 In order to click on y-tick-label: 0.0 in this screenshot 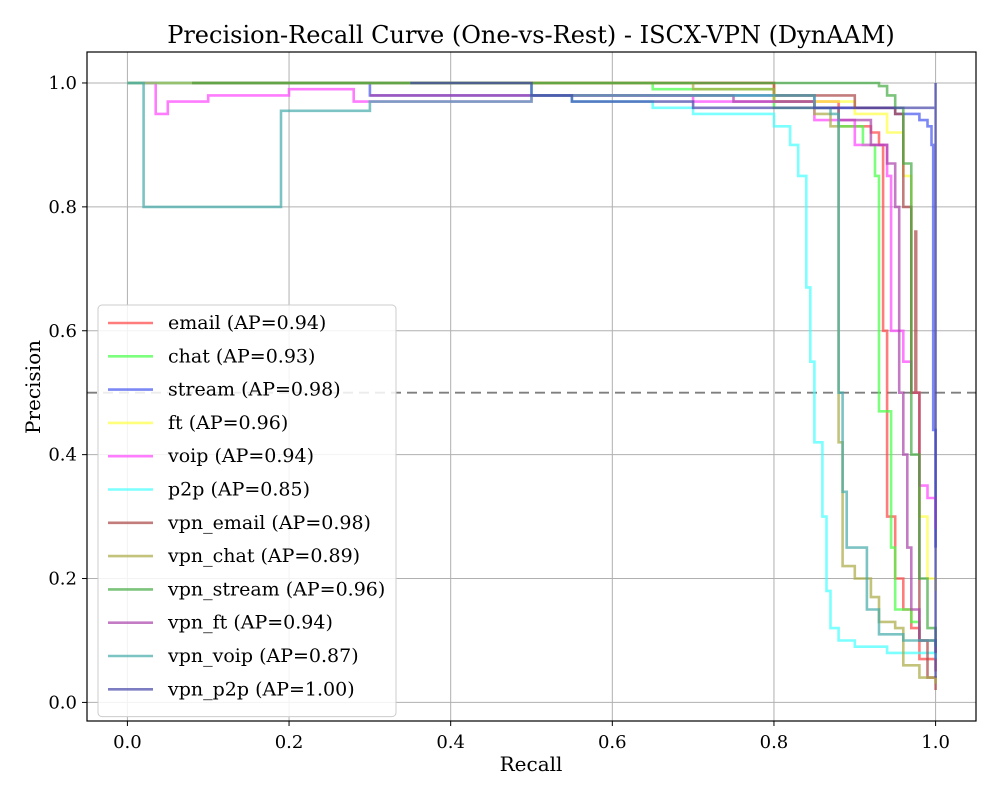, I will do `click(62, 702)`.